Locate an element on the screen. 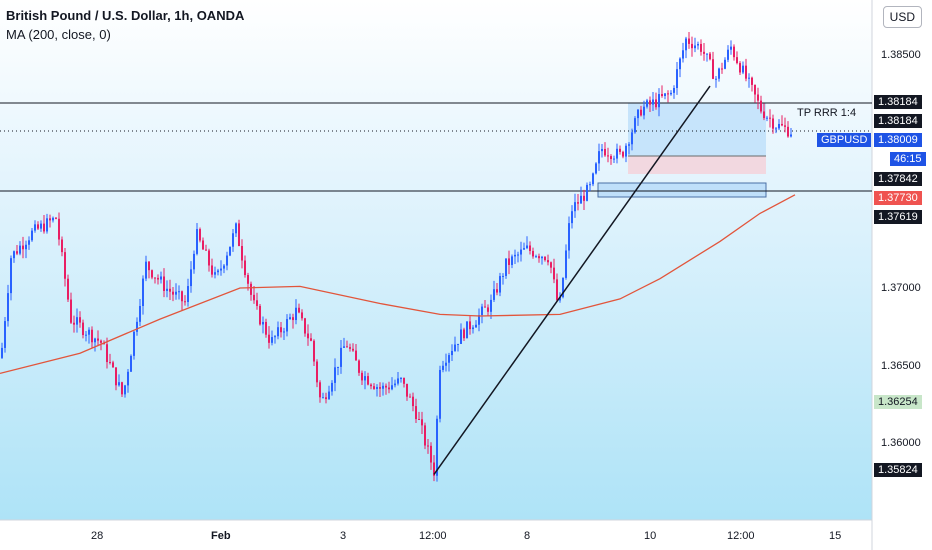 The width and height of the screenshot is (932, 550). resistance-price-tag: 1.38184 is located at coordinates (898, 102).